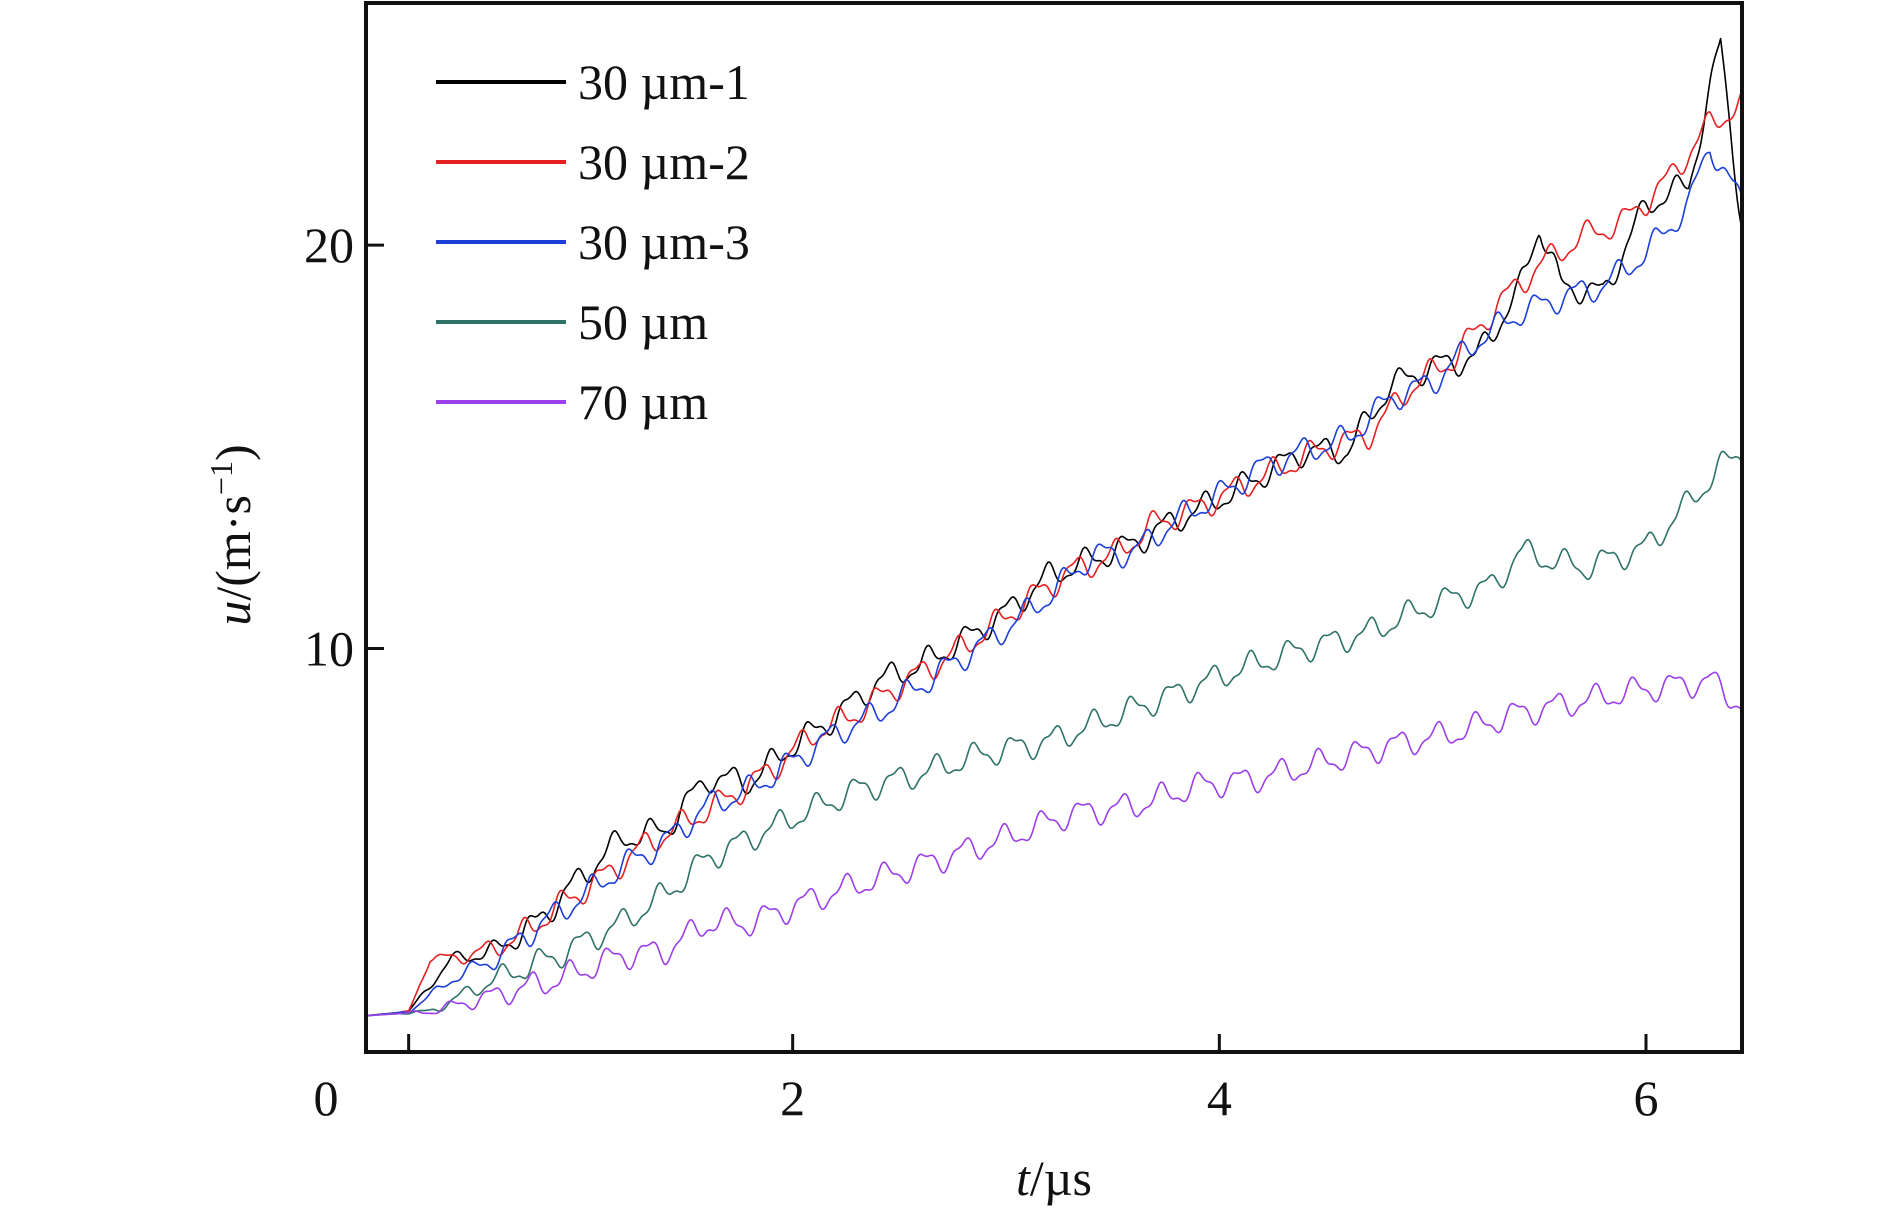  I want to click on legend-label: 70 µm, so click(643, 402).